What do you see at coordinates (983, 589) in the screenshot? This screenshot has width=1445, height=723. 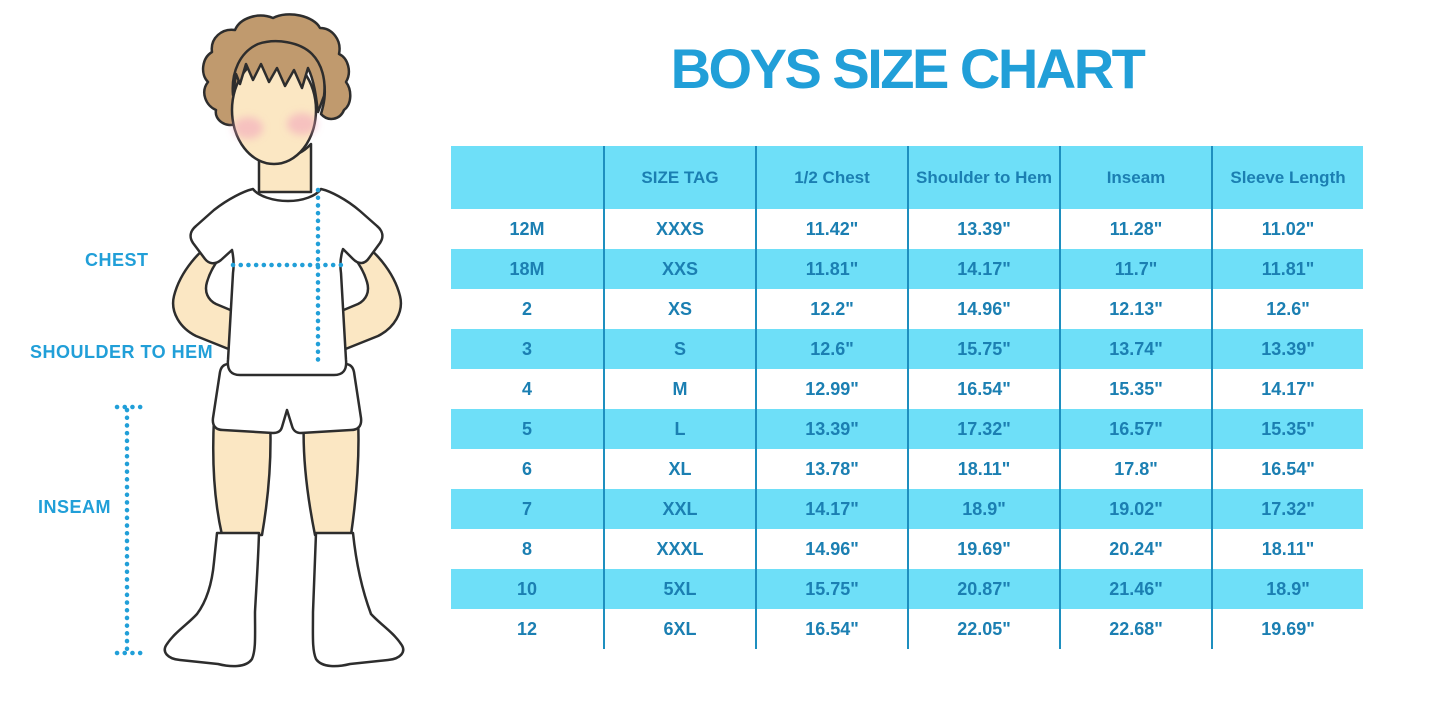 I see `table-cell: 20.87"` at bounding box center [983, 589].